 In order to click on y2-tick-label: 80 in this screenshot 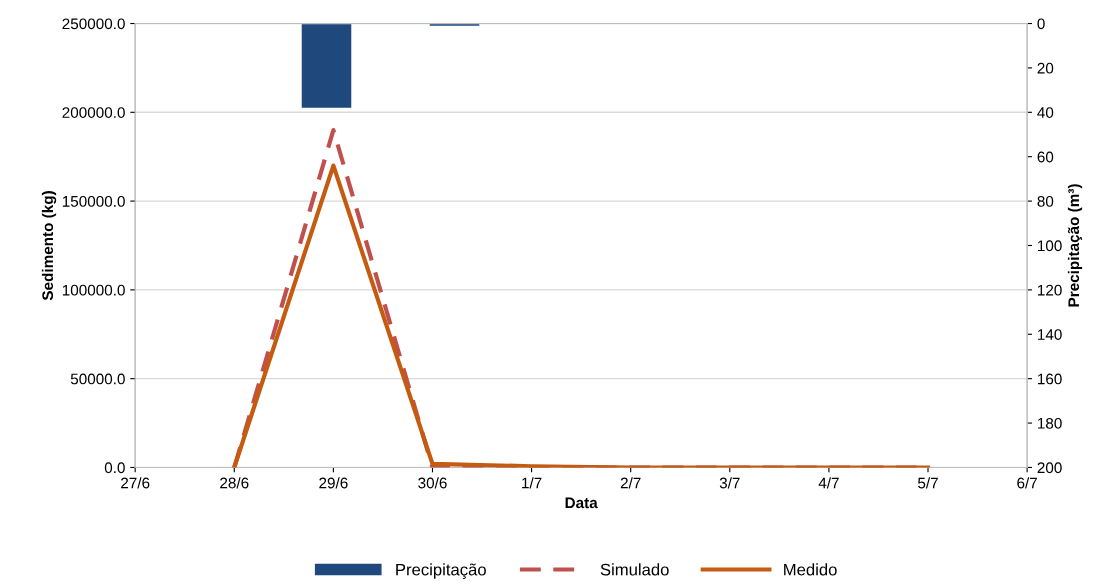, I will do `click(1045, 201)`.